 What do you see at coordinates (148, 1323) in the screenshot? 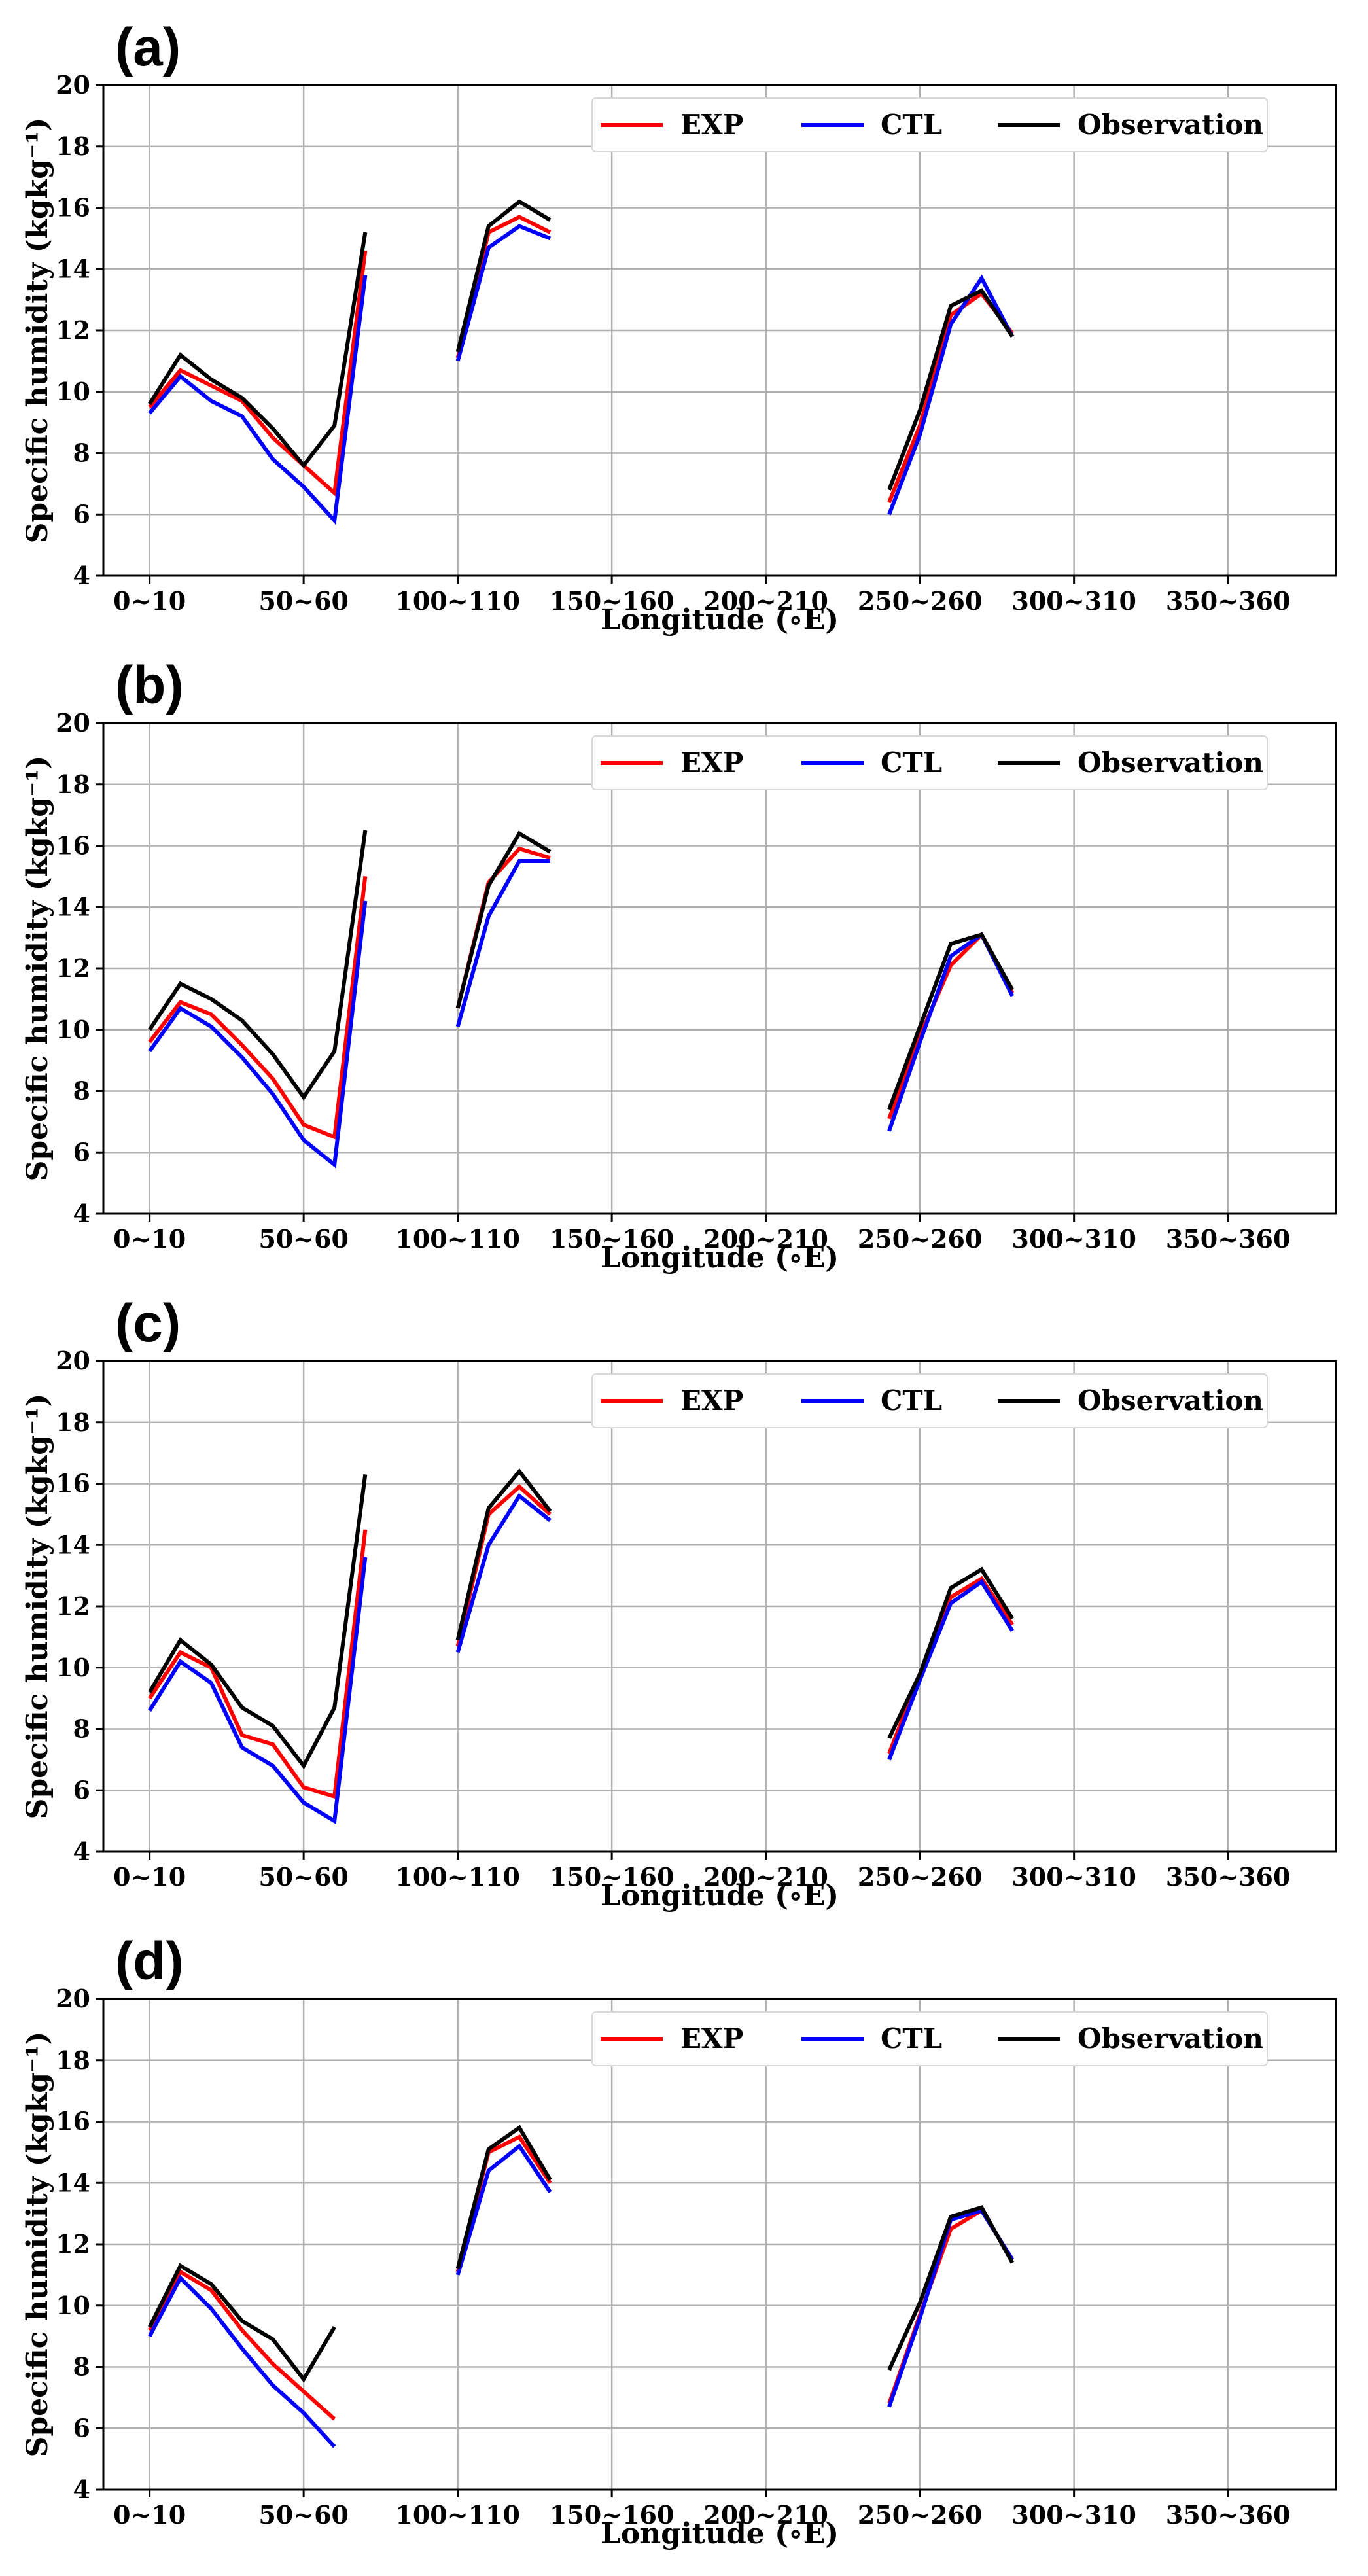
I see `panel-label: (c)` at bounding box center [148, 1323].